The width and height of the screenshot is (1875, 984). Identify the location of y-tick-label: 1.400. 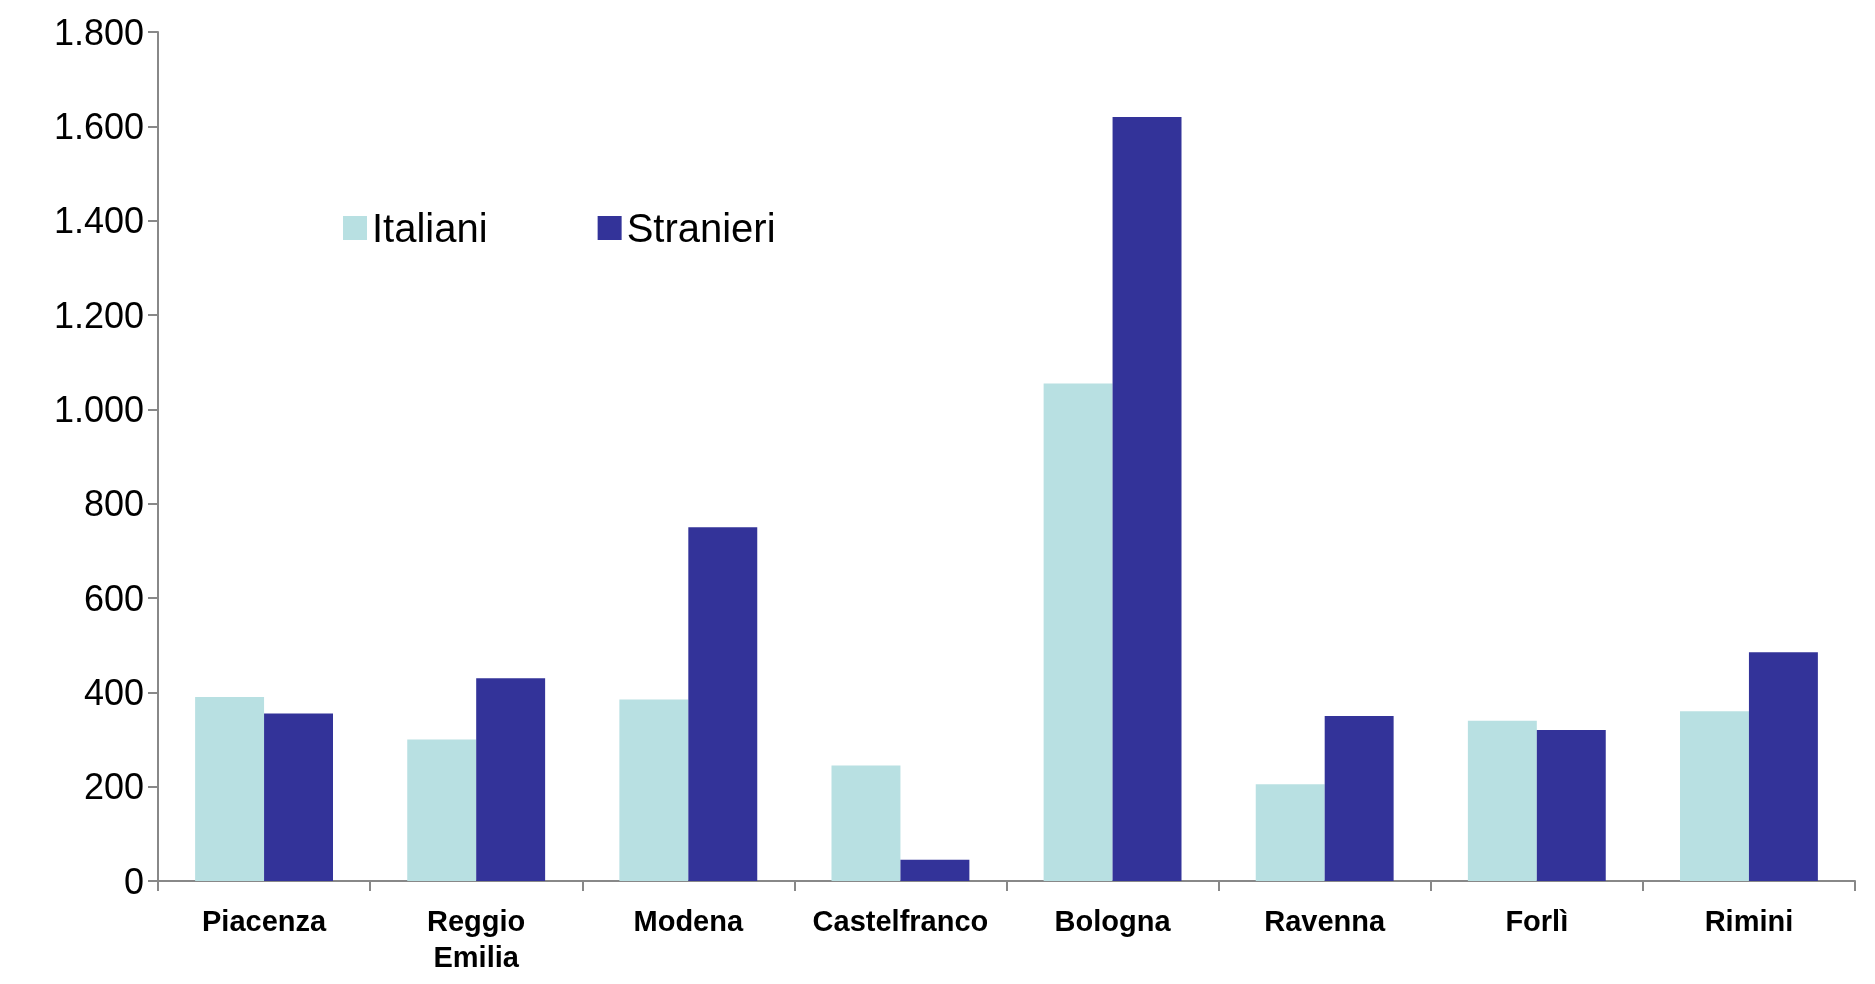
(98, 221).